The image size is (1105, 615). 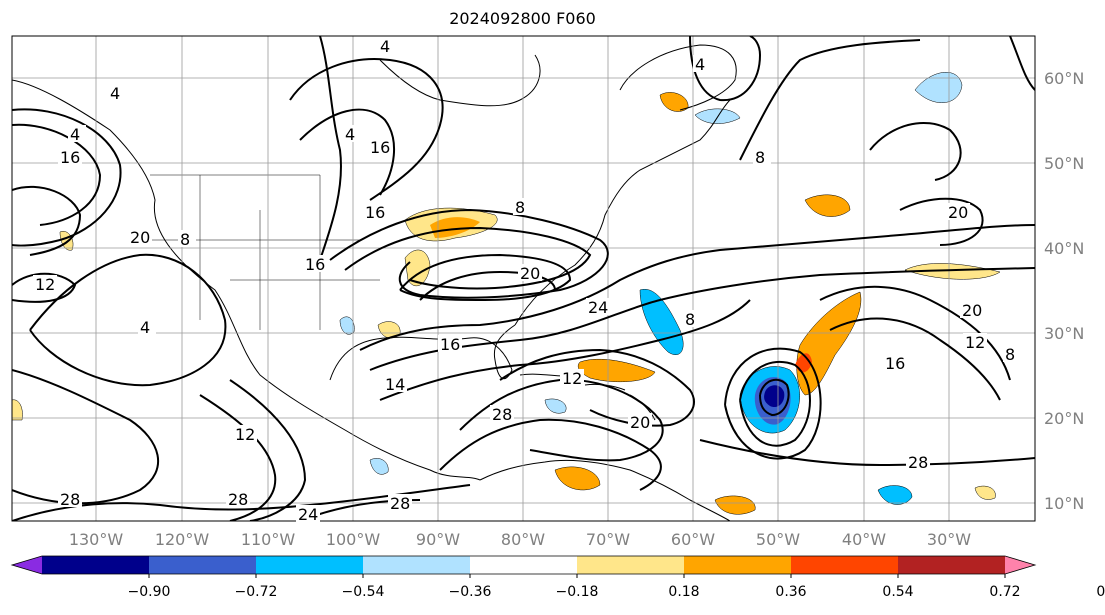 I want to click on colorbar-outline, so click(x=523, y=565).